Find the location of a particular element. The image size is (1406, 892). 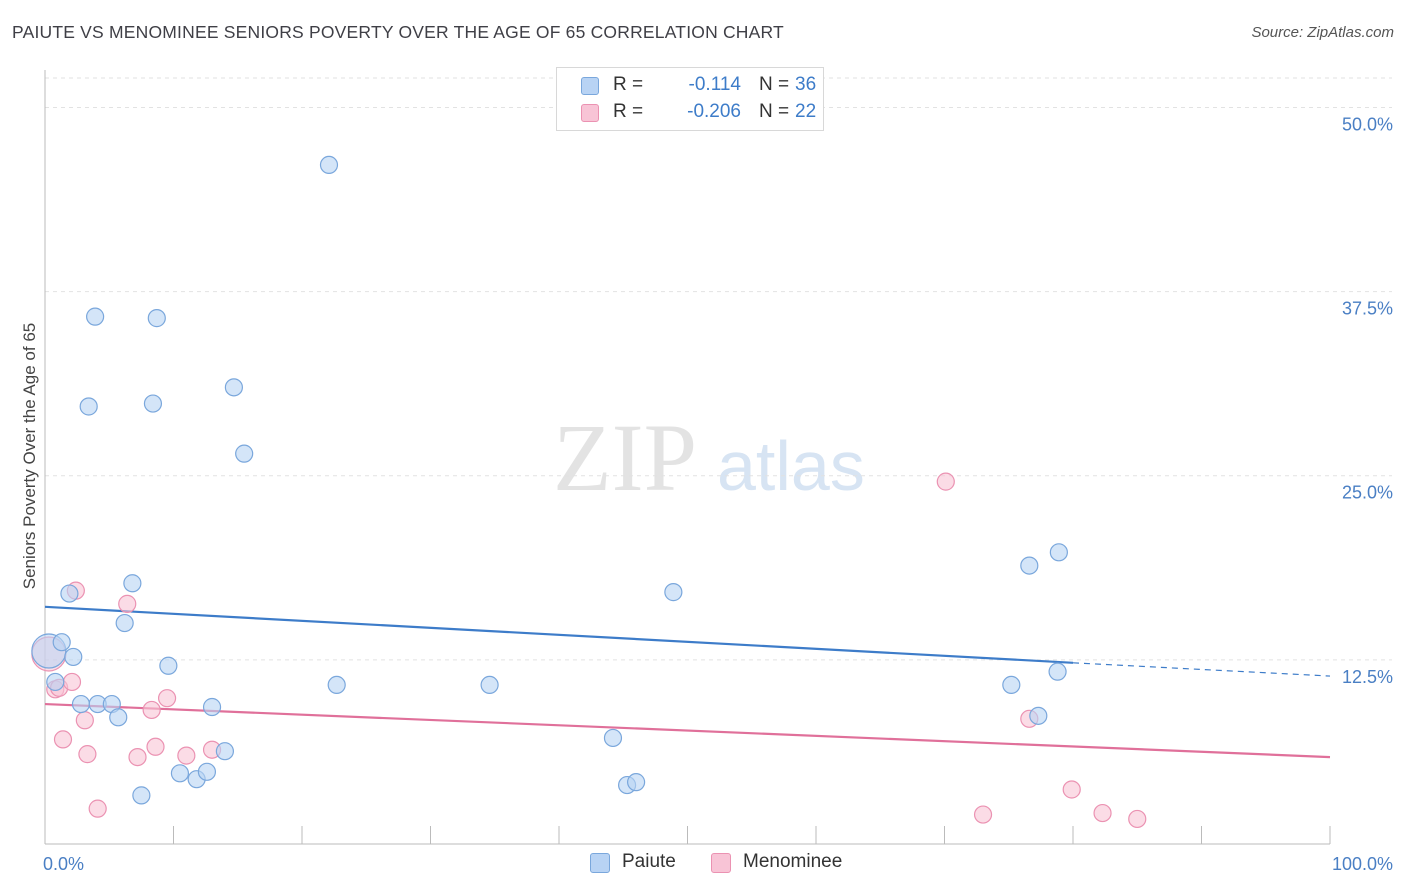

watermark: ZIP atlas is located at coordinates (709, 457).